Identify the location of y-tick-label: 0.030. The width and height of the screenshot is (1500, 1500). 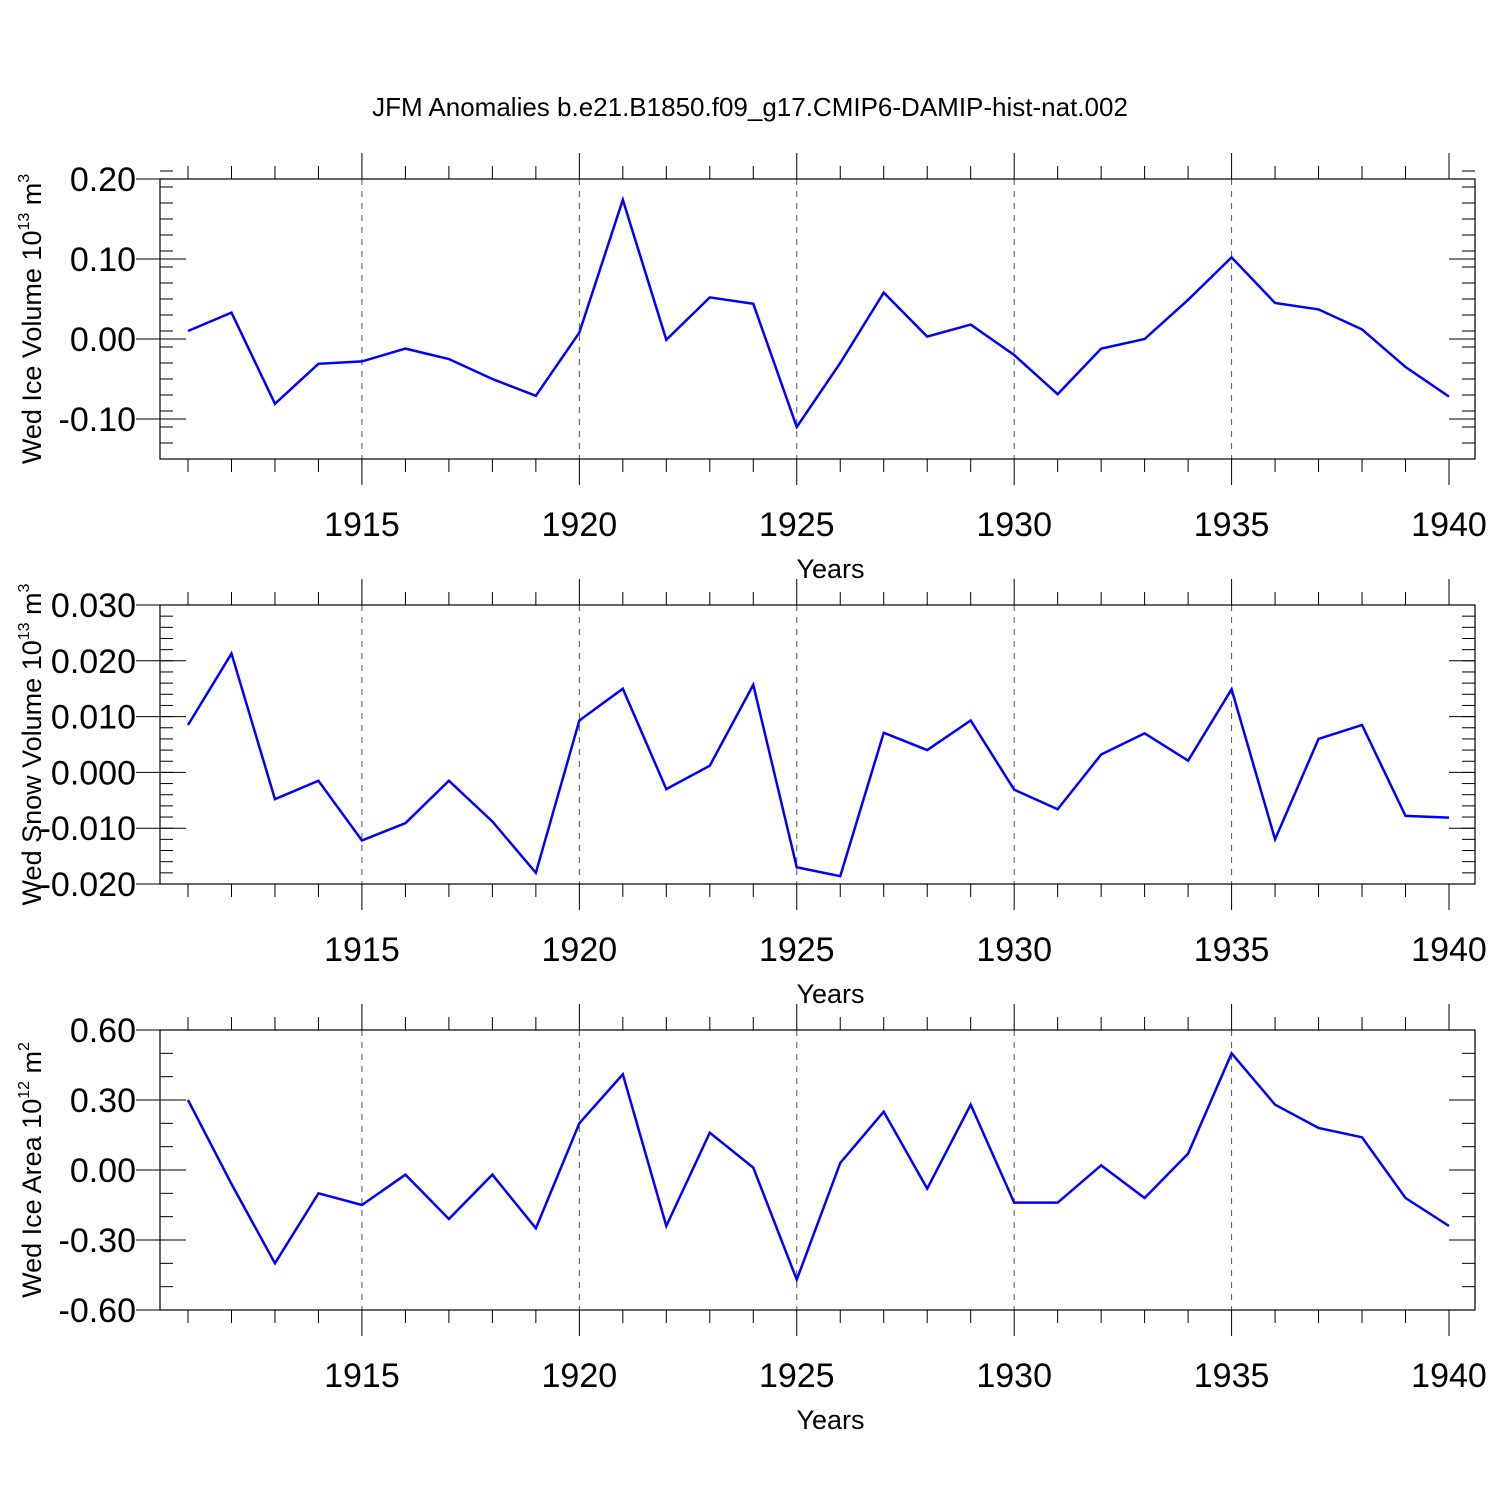
(93, 606).